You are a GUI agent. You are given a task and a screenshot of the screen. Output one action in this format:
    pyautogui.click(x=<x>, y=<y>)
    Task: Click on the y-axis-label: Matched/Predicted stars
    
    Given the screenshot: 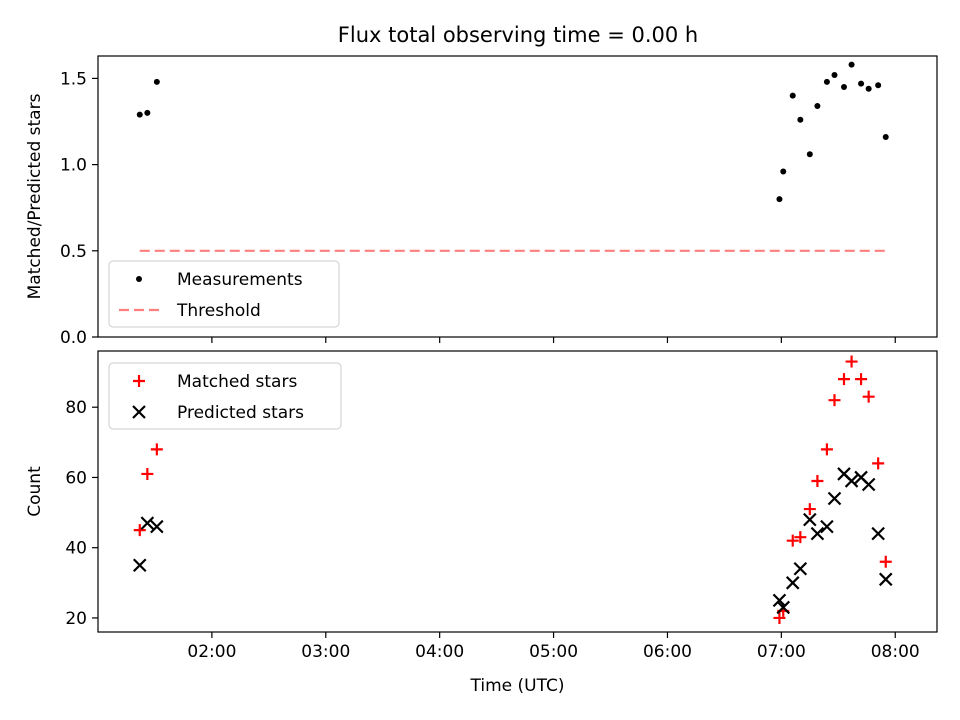 What is the action you would take?
    pyautogui.click(x=35, y=196)
    